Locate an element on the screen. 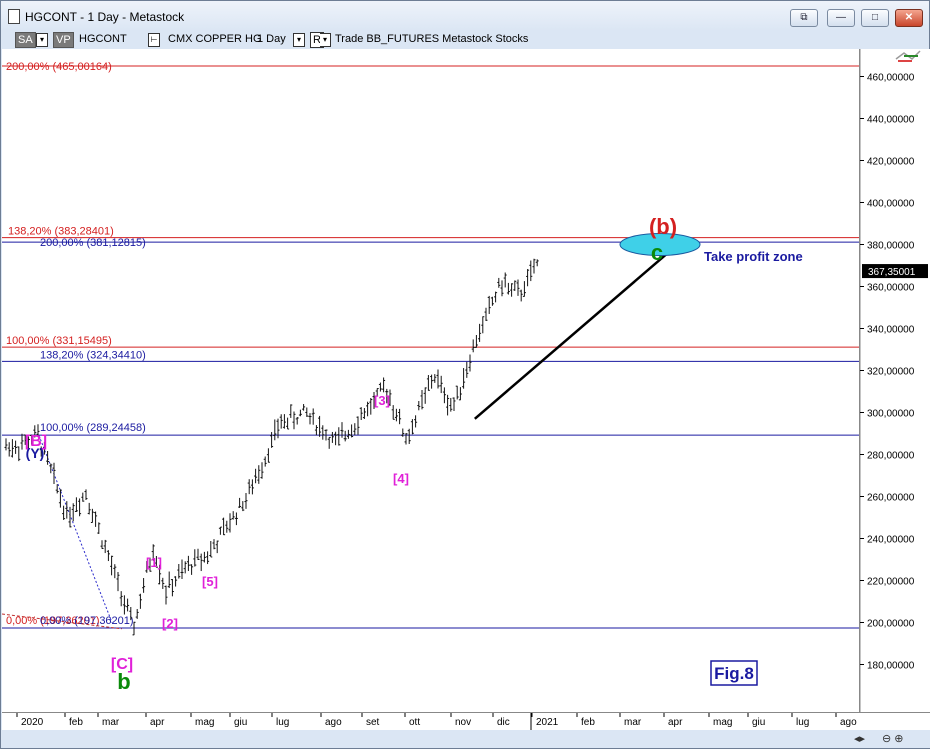 The height and width of the screenshot is (749, 930). price-tick-label: 360,00000 is located at coordinates (891, 288).